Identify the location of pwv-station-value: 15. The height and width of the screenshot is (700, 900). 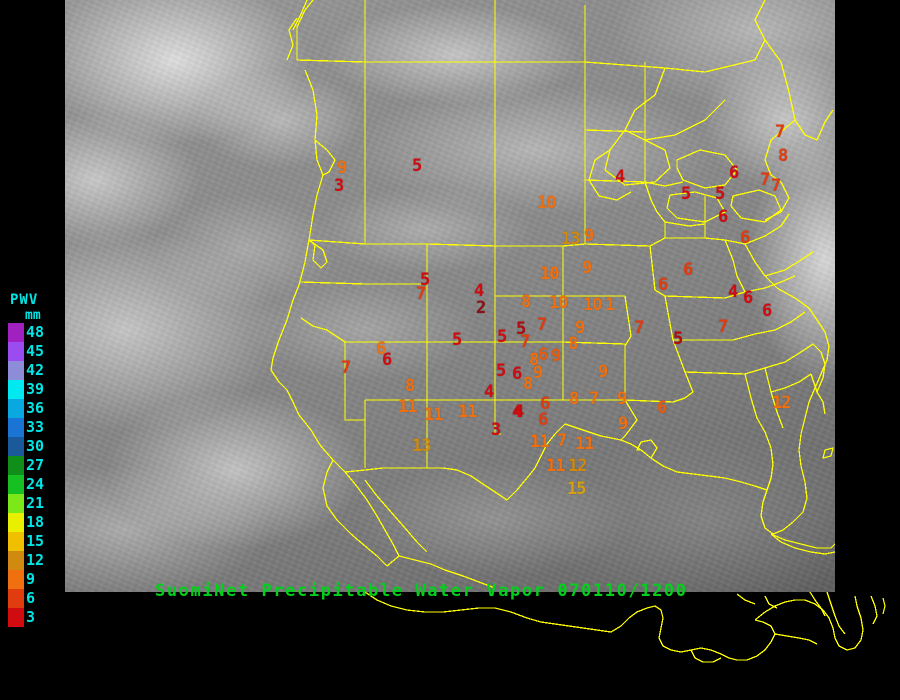
(577, 489).